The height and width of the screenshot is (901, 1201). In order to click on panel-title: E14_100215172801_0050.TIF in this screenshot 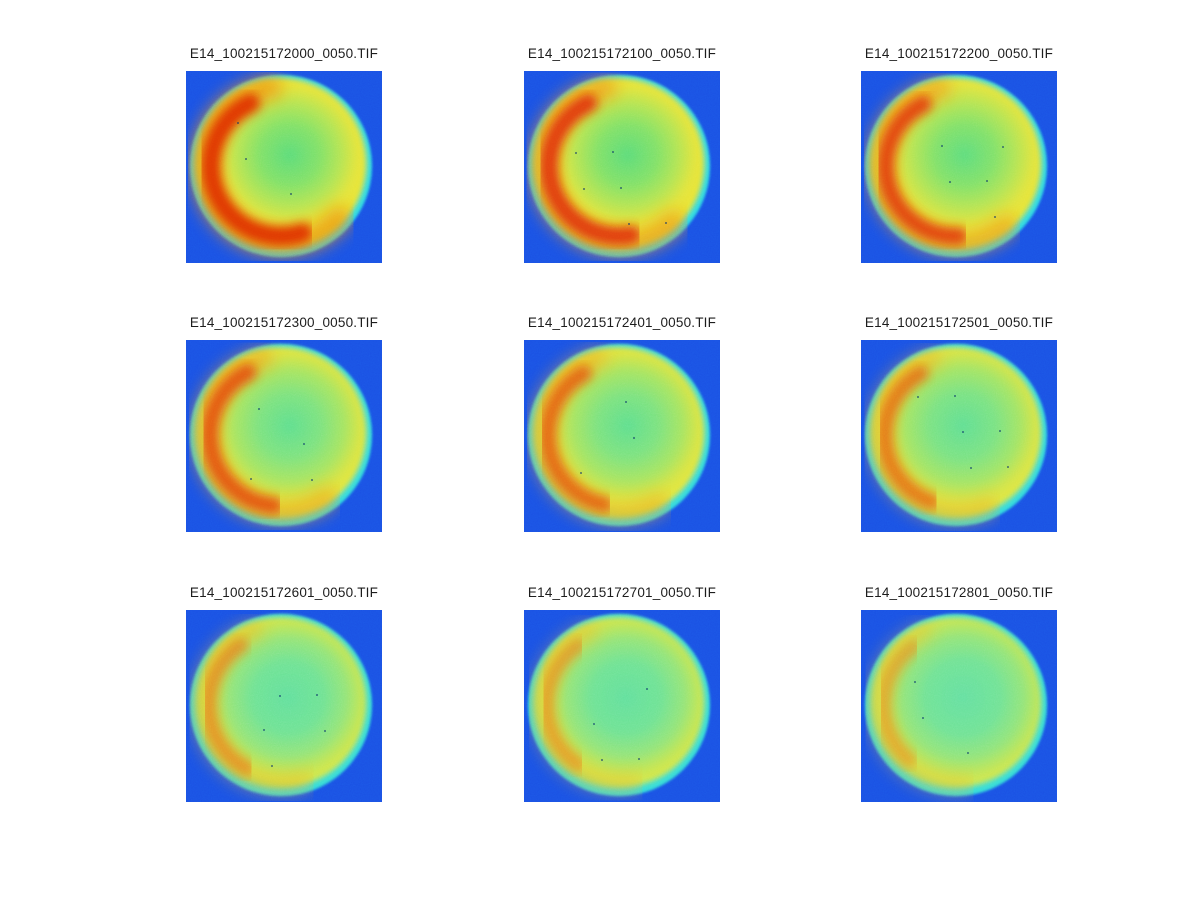, I will do `click(959, 592)`.